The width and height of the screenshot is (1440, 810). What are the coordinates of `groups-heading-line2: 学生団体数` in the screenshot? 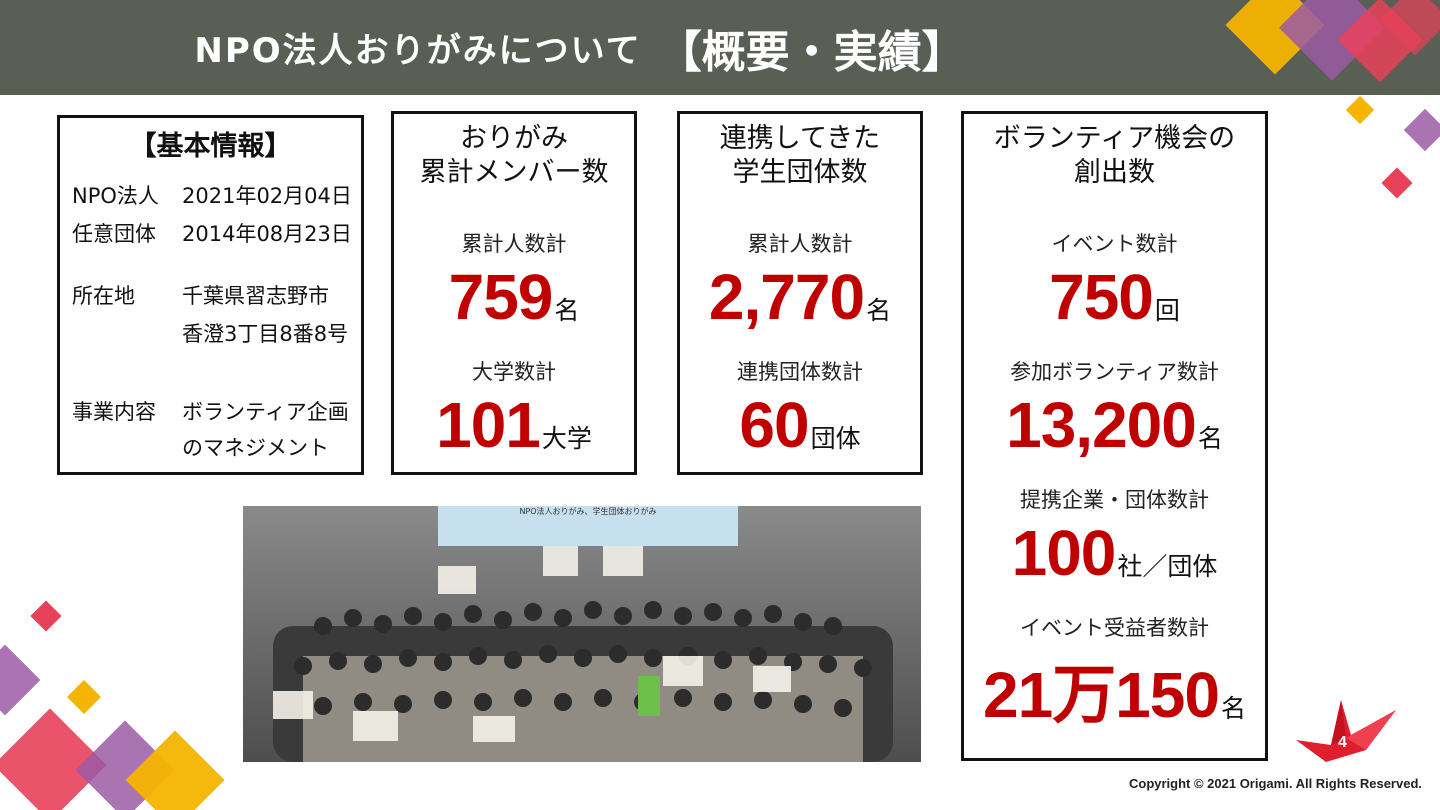 It's located at (800, 172).